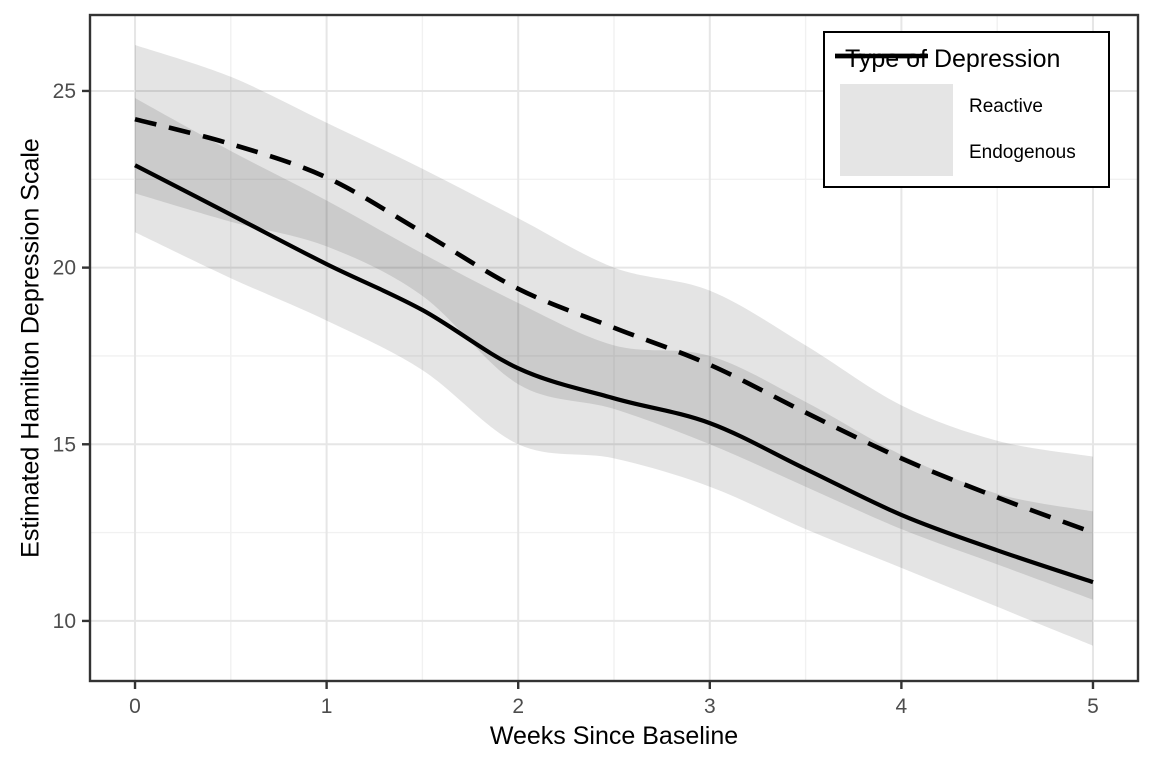 Image resolution: width=1152 pixels, height=768 pixels. Describe the element at coordinates (614, 736) in the screenshot. I see `x-axis-title: Weeks Since Baseline` at that location.